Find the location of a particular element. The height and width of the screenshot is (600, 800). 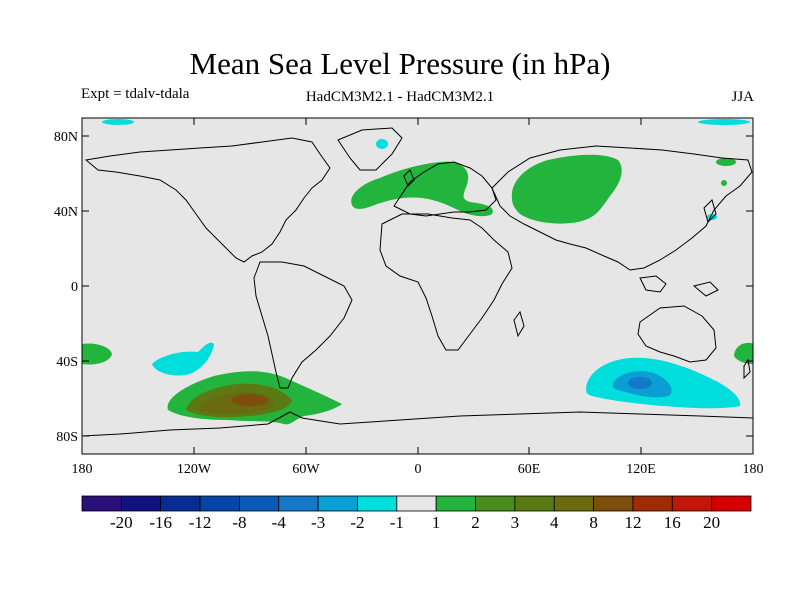

colorbar-label: 16 is located at coordinates (672, 522).